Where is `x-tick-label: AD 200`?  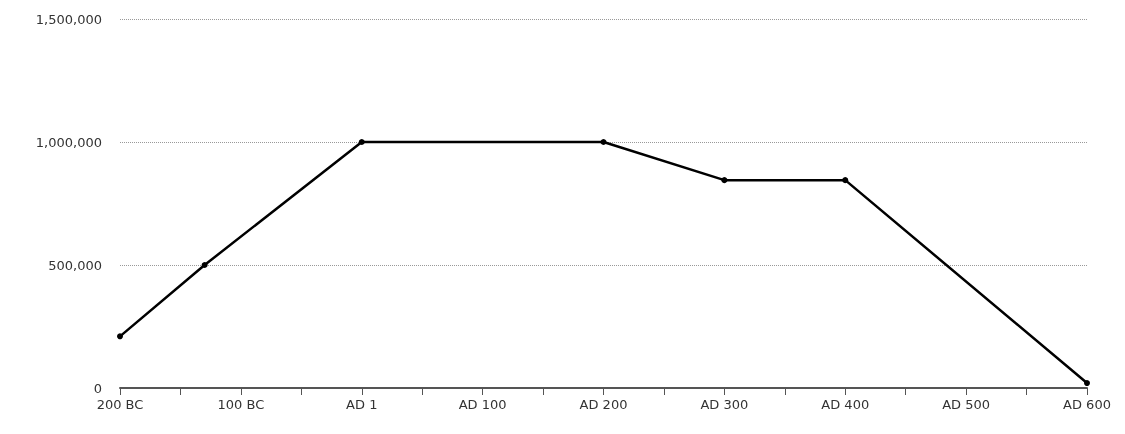
x-tick-label: AD 200 is located at coordinates (603, 404).